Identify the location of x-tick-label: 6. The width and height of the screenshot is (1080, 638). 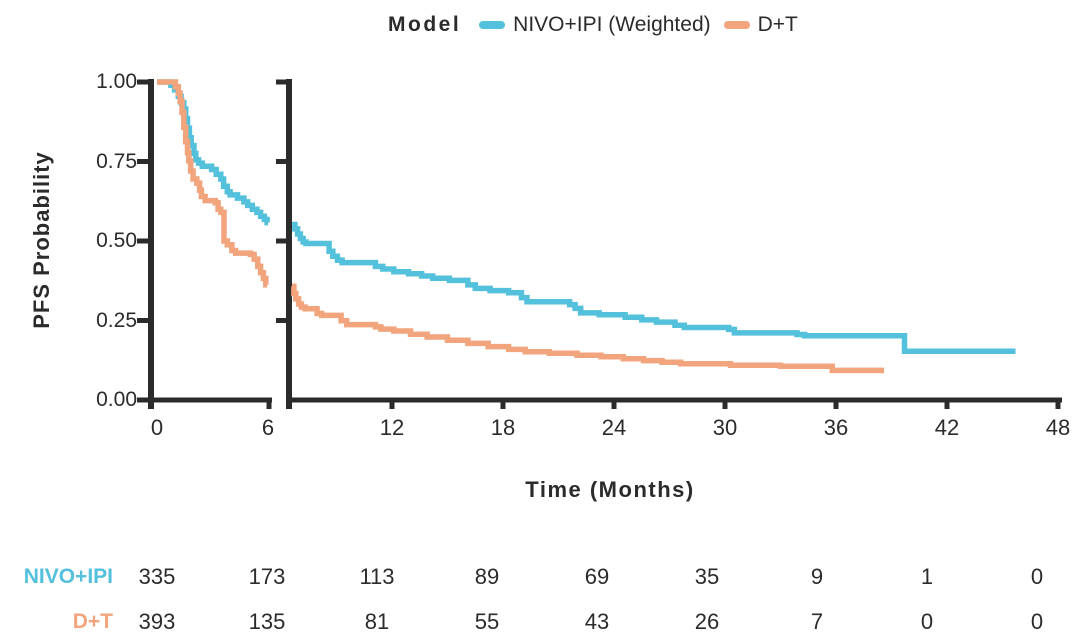
(268, 427).